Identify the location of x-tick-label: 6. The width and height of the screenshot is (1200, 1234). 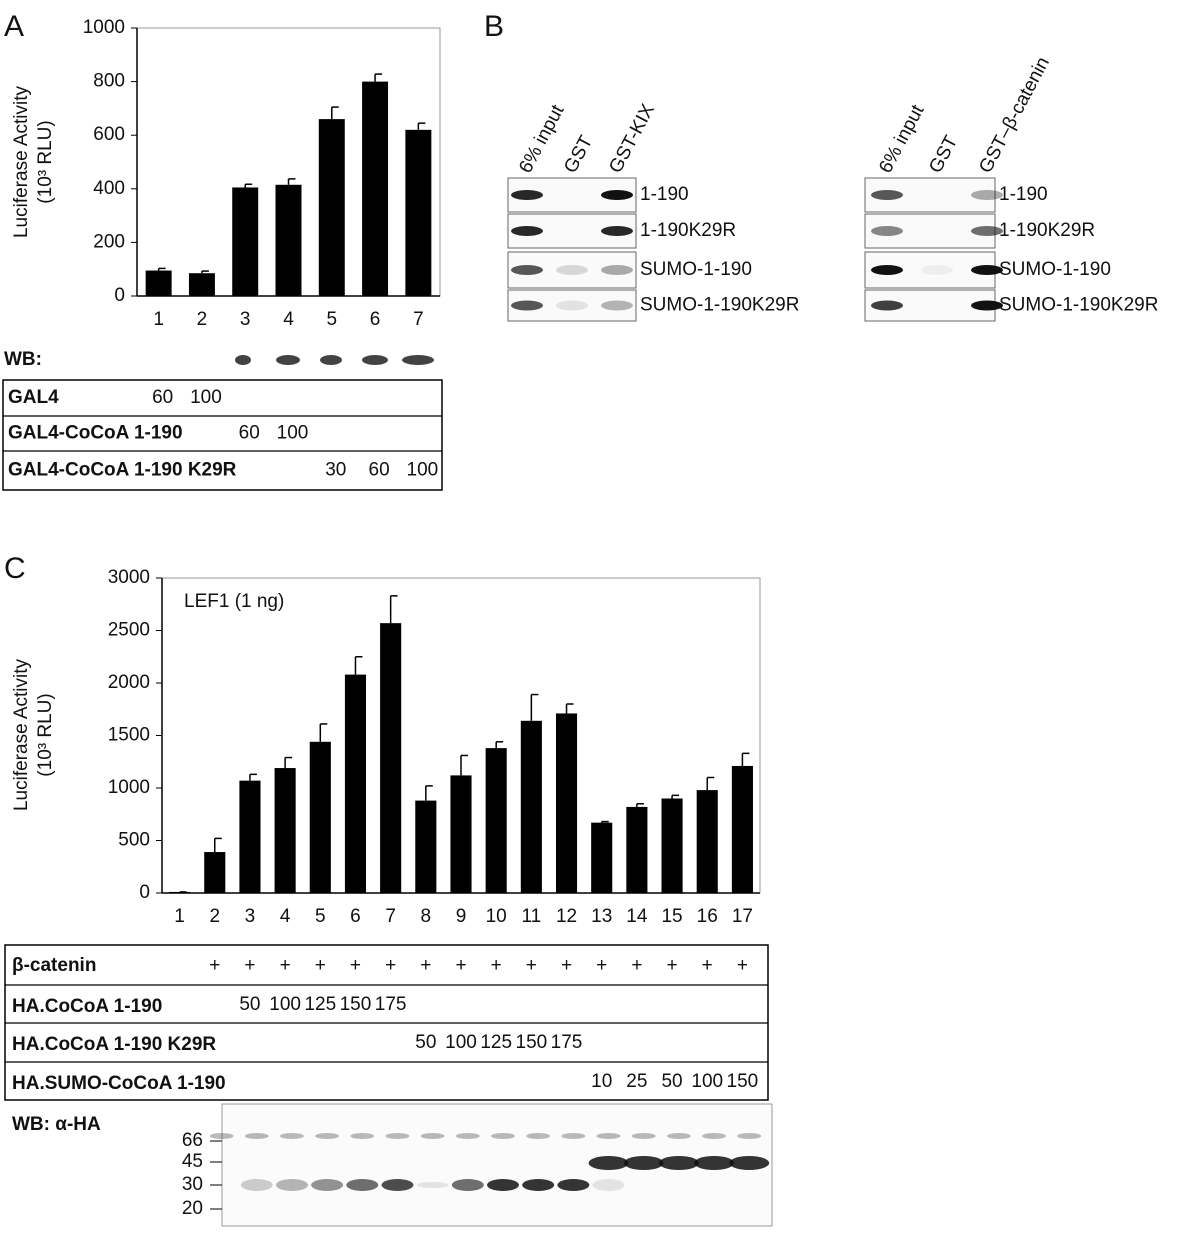
(375, 319).